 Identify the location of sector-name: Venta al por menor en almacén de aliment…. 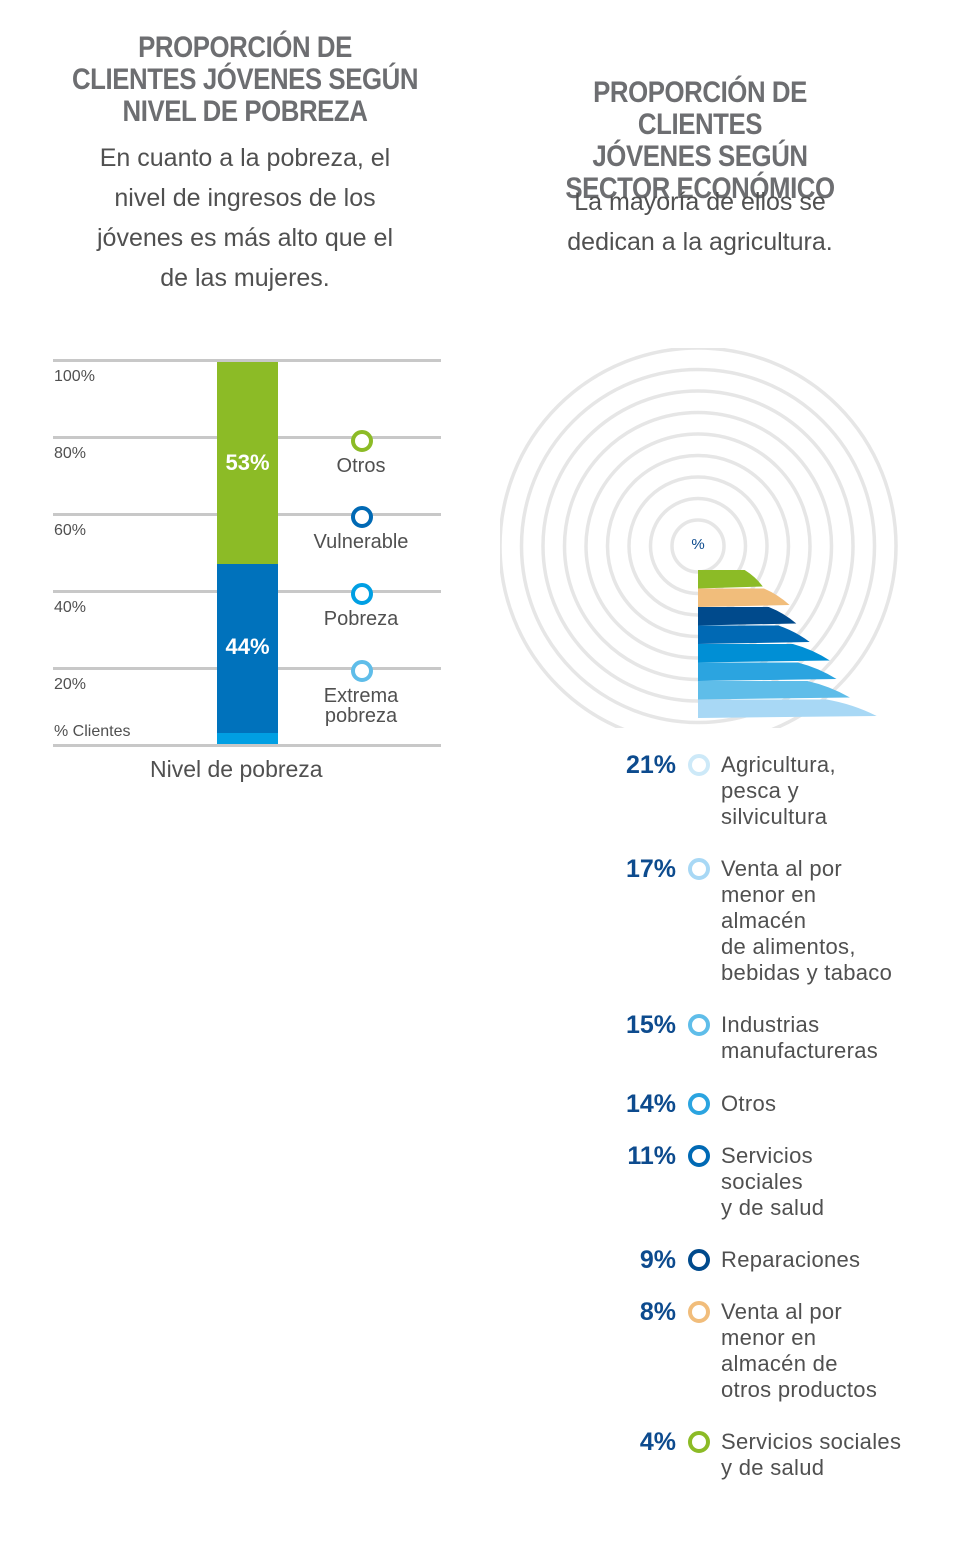
(807, 920).